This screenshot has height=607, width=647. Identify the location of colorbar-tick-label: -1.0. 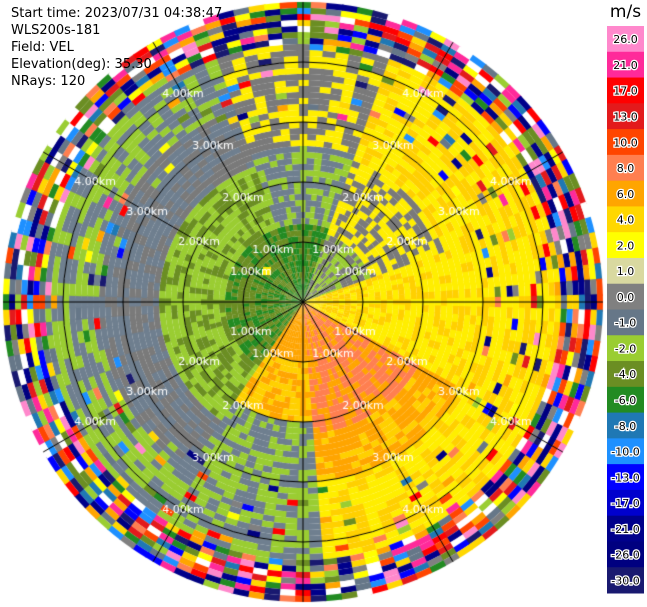
(625, 323).